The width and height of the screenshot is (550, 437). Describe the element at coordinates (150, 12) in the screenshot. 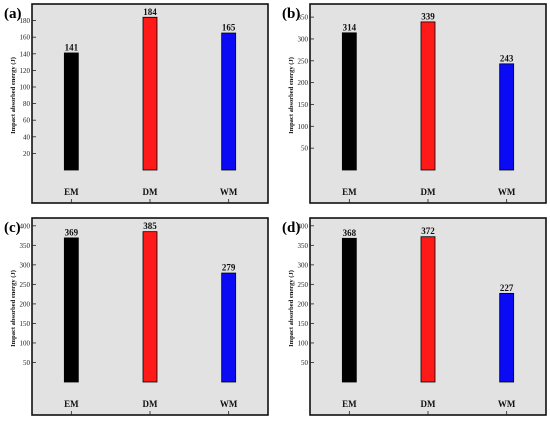

I see `data-label-dm: 184` at that location.